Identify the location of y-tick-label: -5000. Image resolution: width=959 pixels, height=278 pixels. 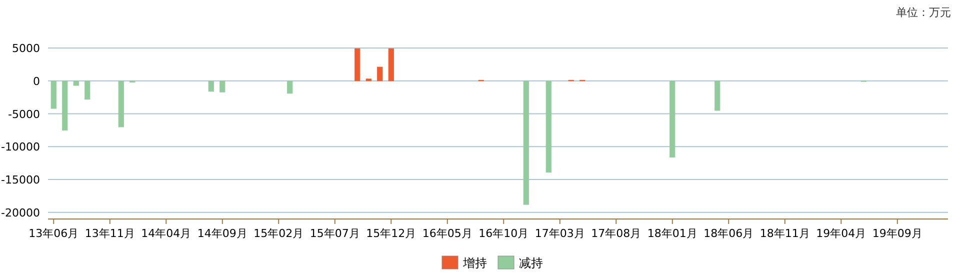
(24, 114).